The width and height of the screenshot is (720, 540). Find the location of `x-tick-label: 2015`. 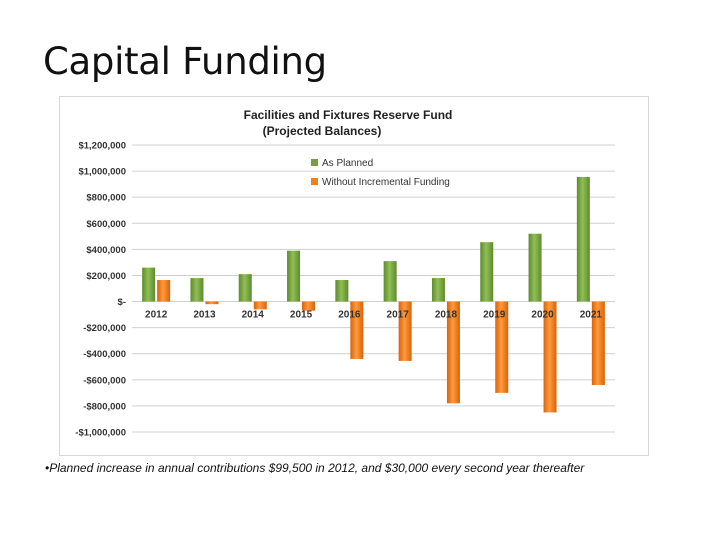

x-tick-label: 2015 is located at coordinates (301, 315).